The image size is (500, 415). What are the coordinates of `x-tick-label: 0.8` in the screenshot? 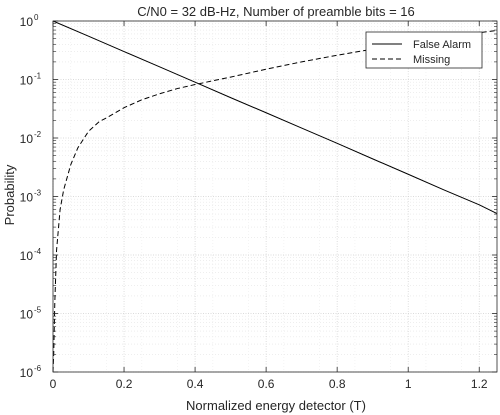 It's located at (337, 384).